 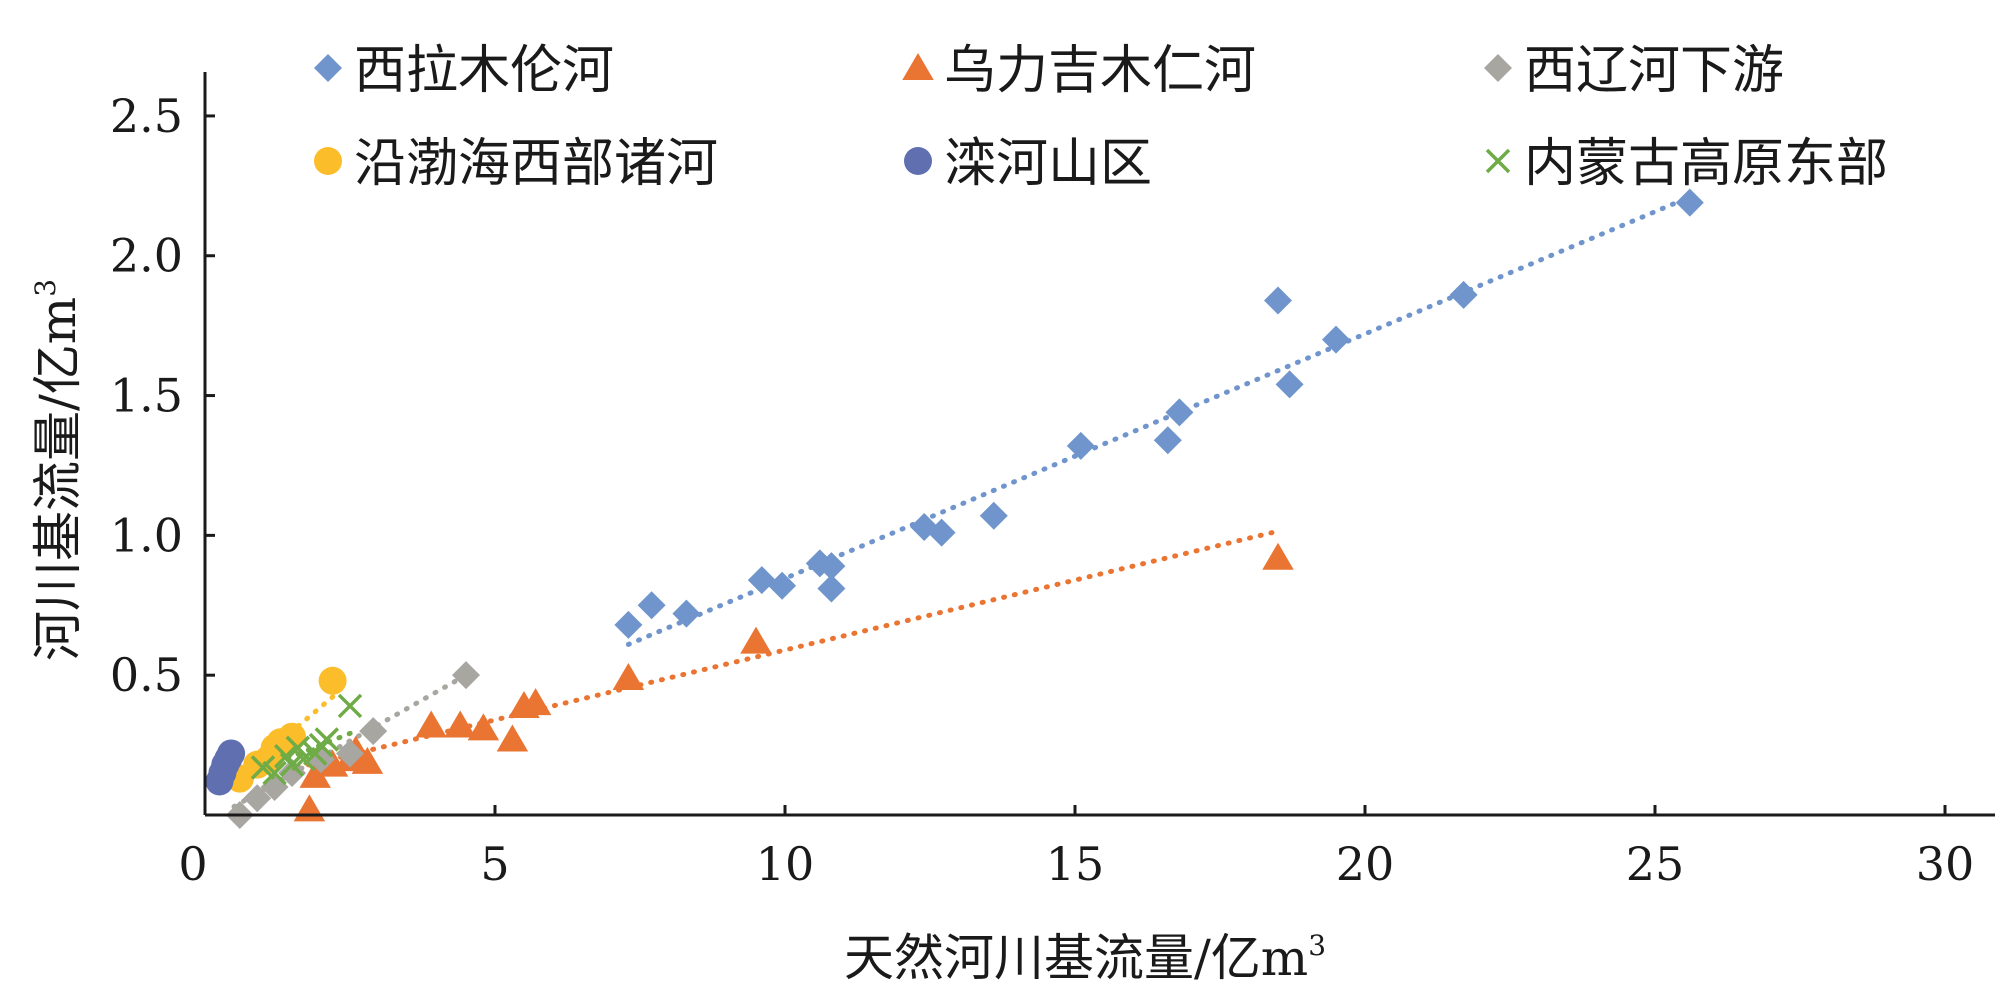 What do you see at coordinates (1706, 164) in the screenshot?
I see `legend-label-5: 内蒙古高原东部` at bounding box center [1706, 164].